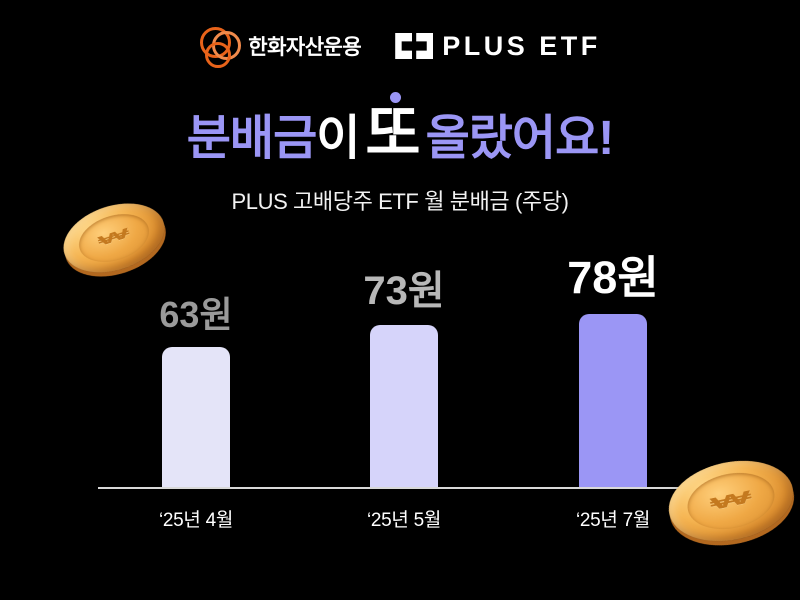 The image size is (800, 600). I want to click on accent-dot, so click(395, 97).